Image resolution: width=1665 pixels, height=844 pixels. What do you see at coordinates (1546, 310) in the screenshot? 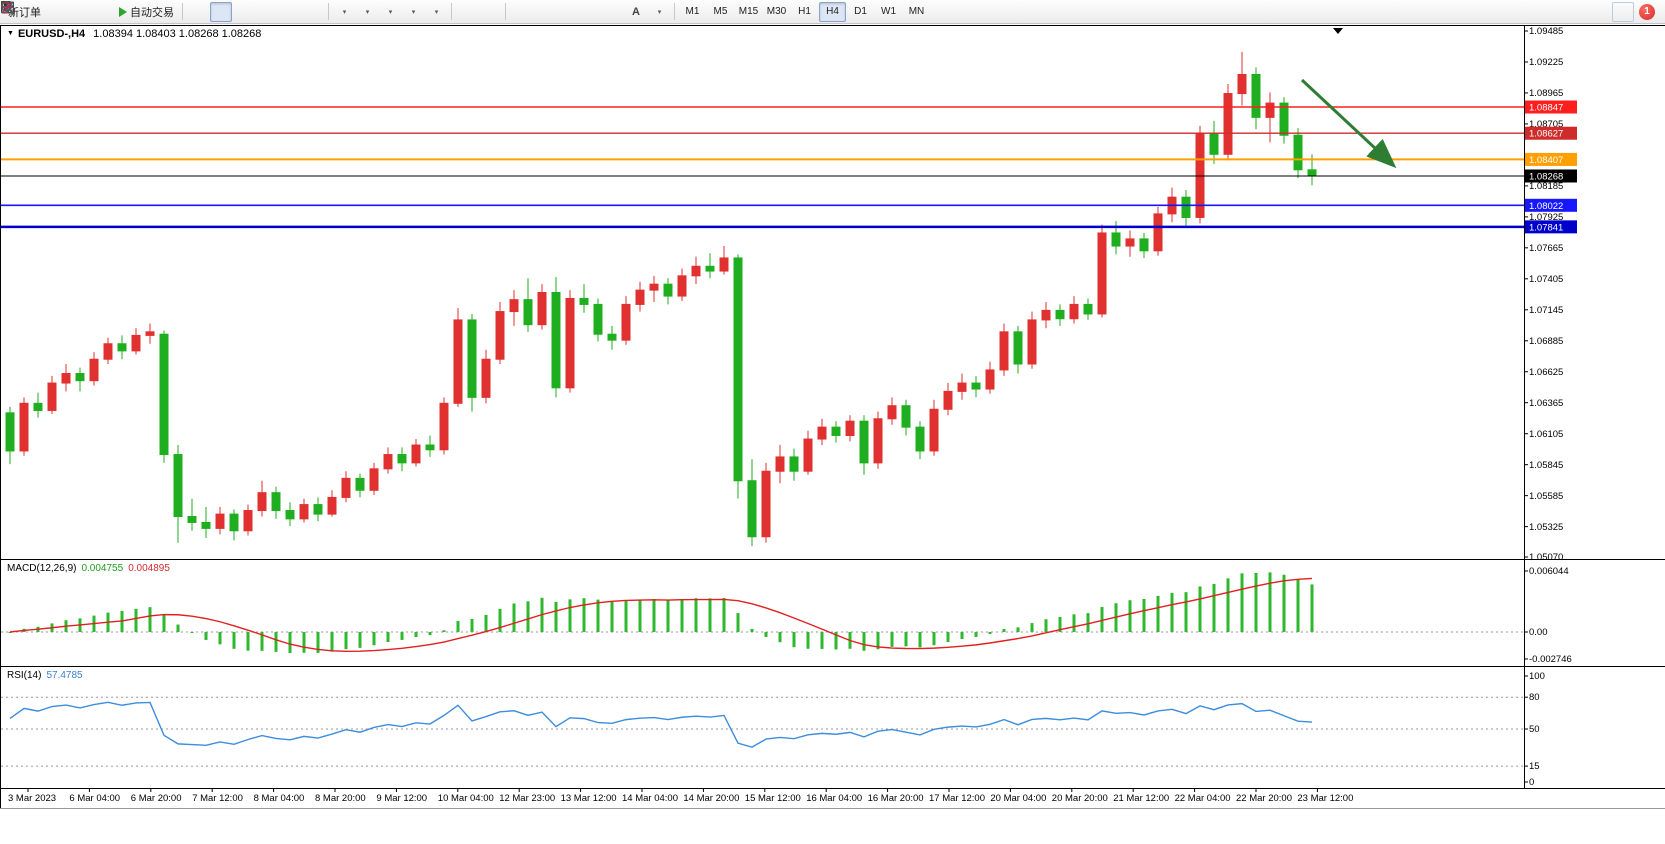
I see `svg-text: 1.07145` at bounding box center [1546, 310].